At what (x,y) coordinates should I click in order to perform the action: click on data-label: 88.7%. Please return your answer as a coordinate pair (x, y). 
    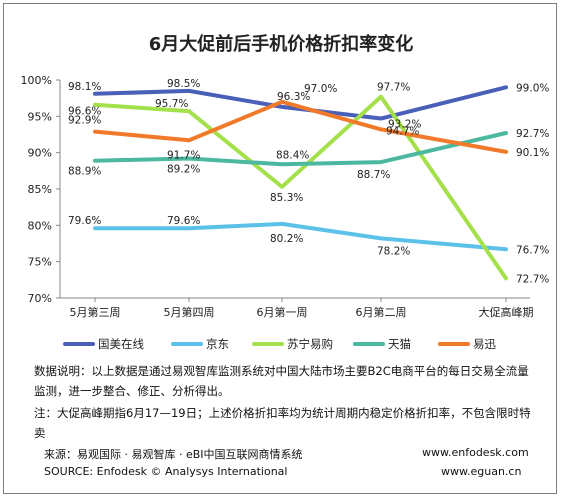
    Looking at the image, I should click on (373, 175).